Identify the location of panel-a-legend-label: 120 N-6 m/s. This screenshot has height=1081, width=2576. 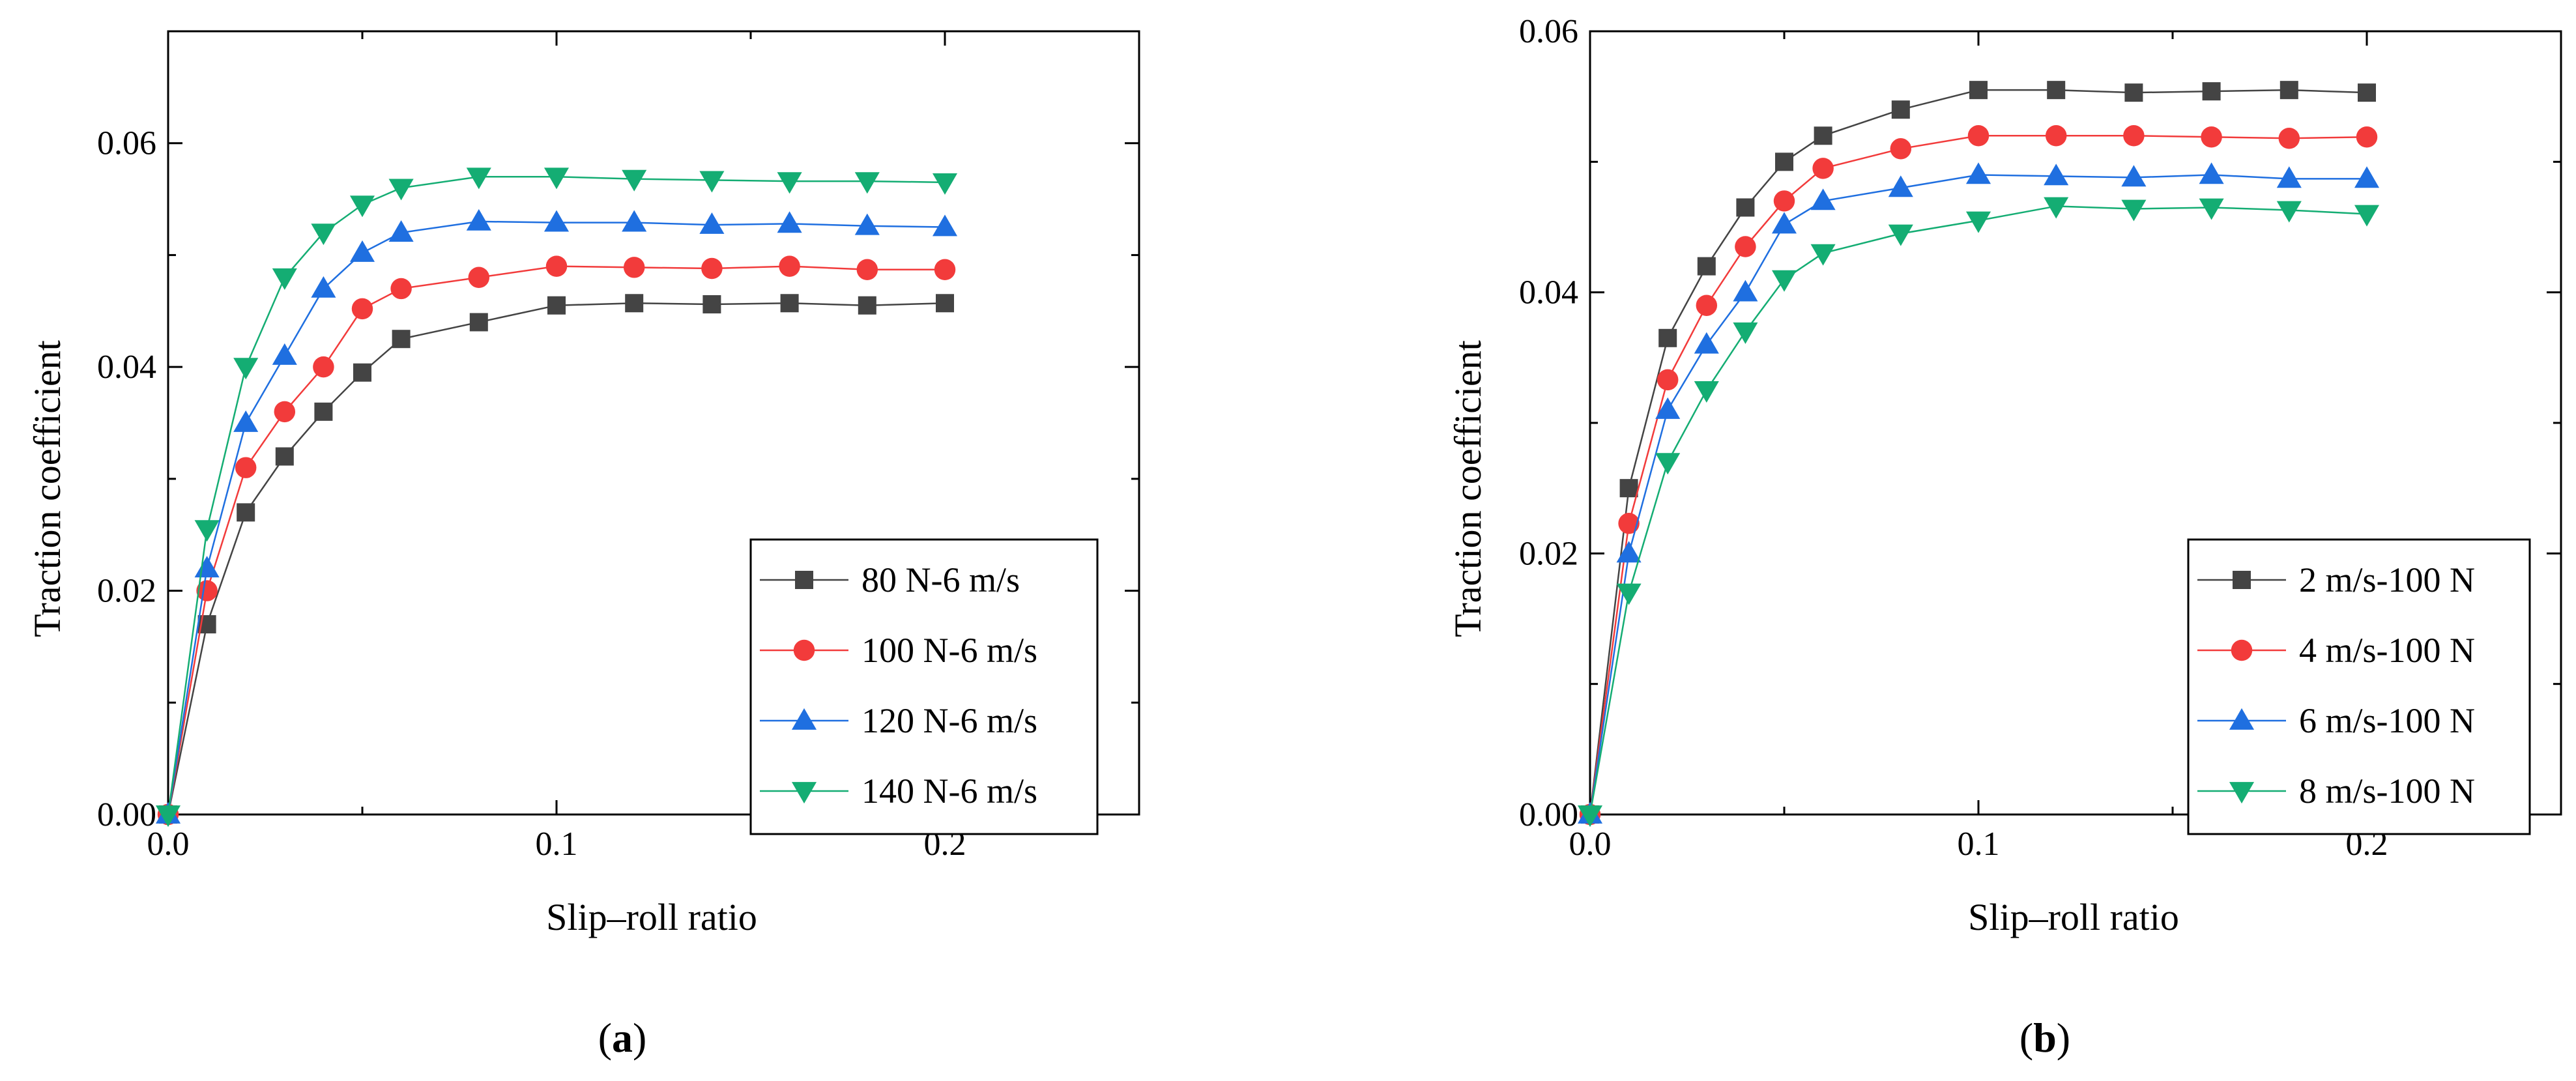
(949, 720).